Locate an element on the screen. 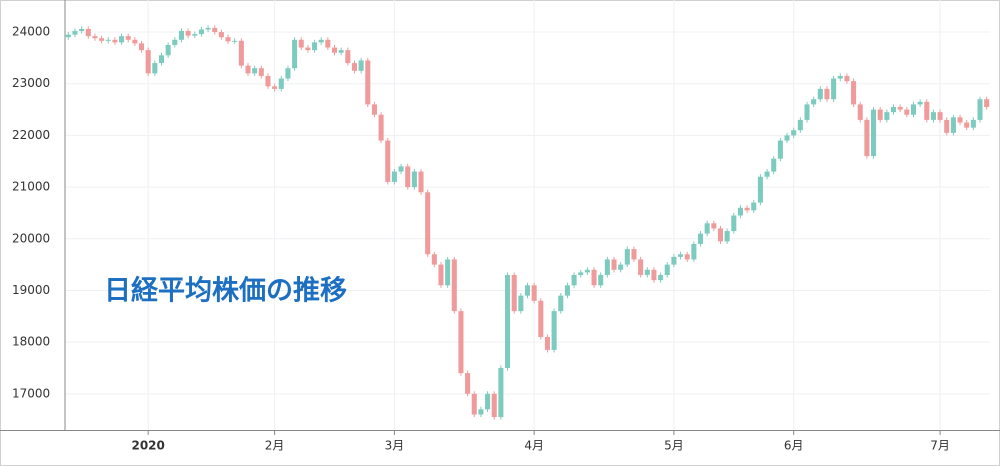  y-tick-label: 20000 is located at coordinates (31, 238).